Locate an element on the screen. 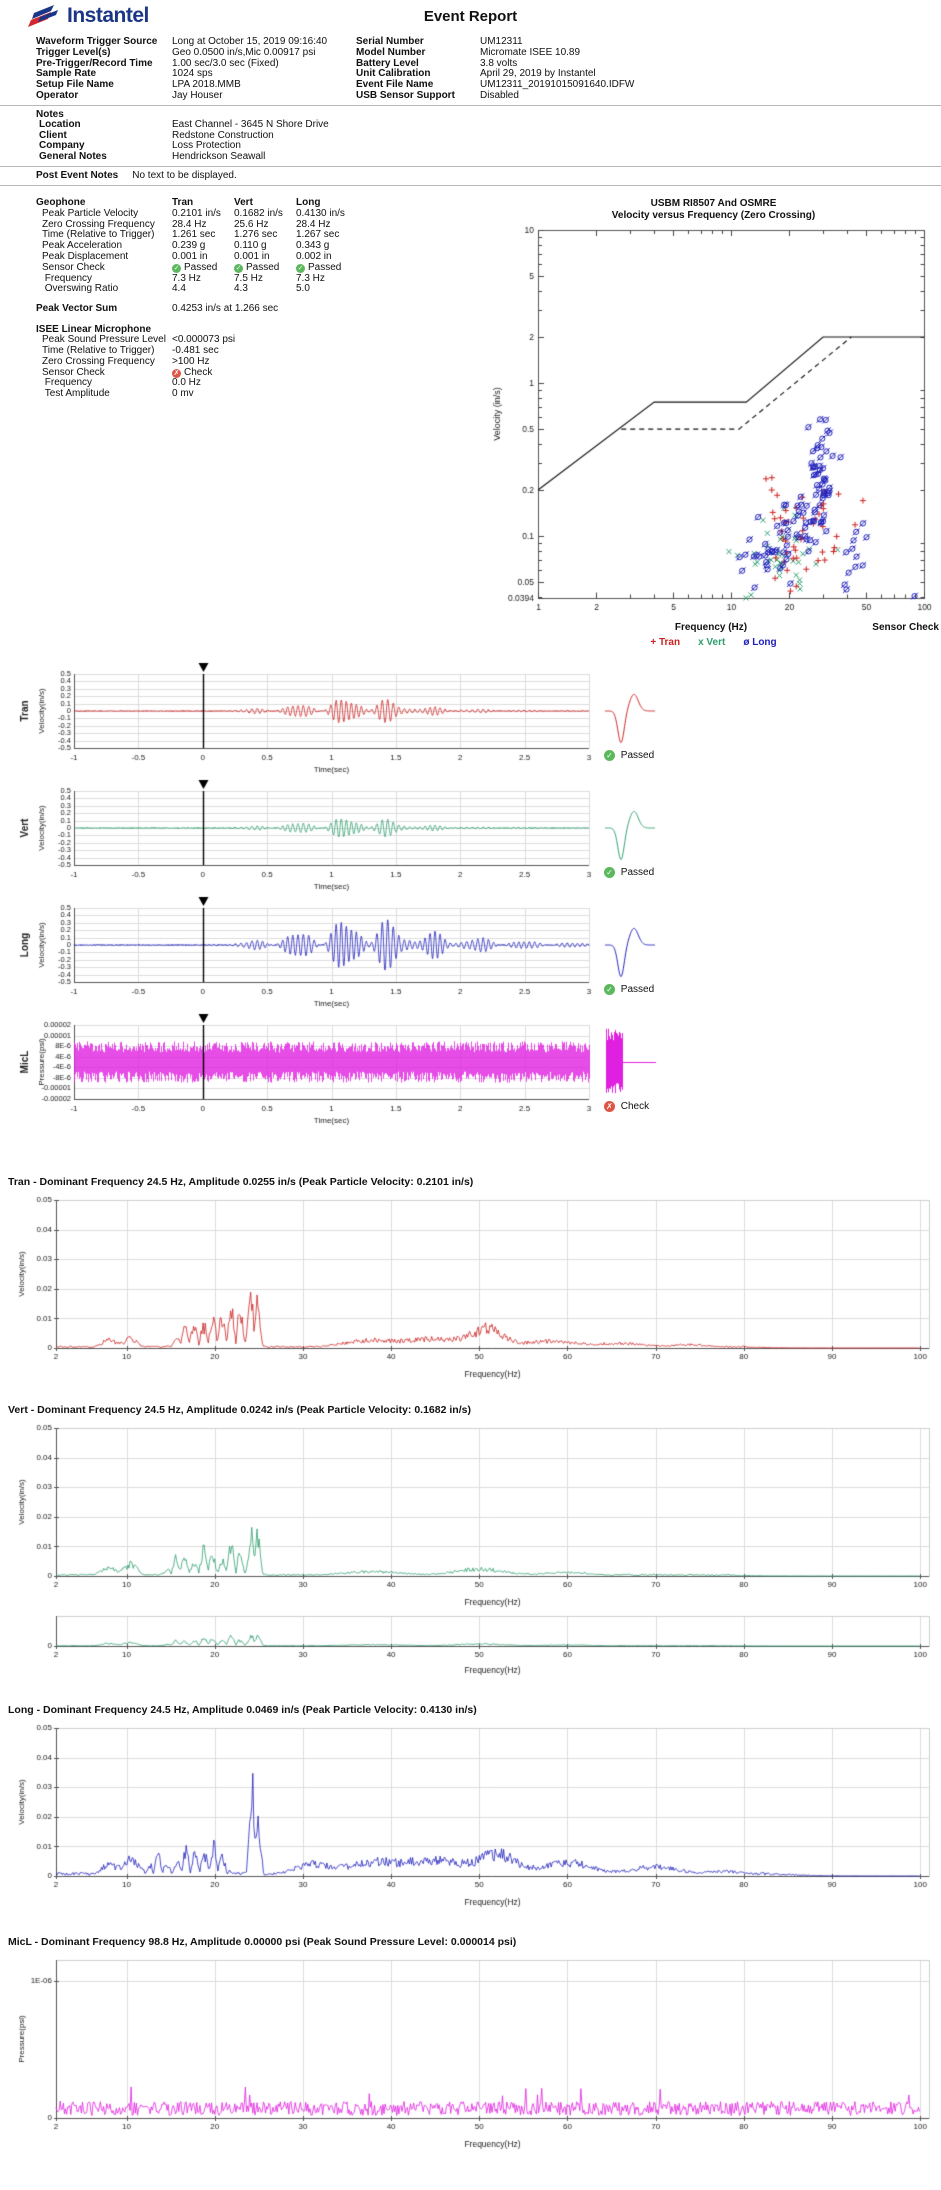  info-label: Pre-Trigger/Record Time is located at coordinates (94, 63).